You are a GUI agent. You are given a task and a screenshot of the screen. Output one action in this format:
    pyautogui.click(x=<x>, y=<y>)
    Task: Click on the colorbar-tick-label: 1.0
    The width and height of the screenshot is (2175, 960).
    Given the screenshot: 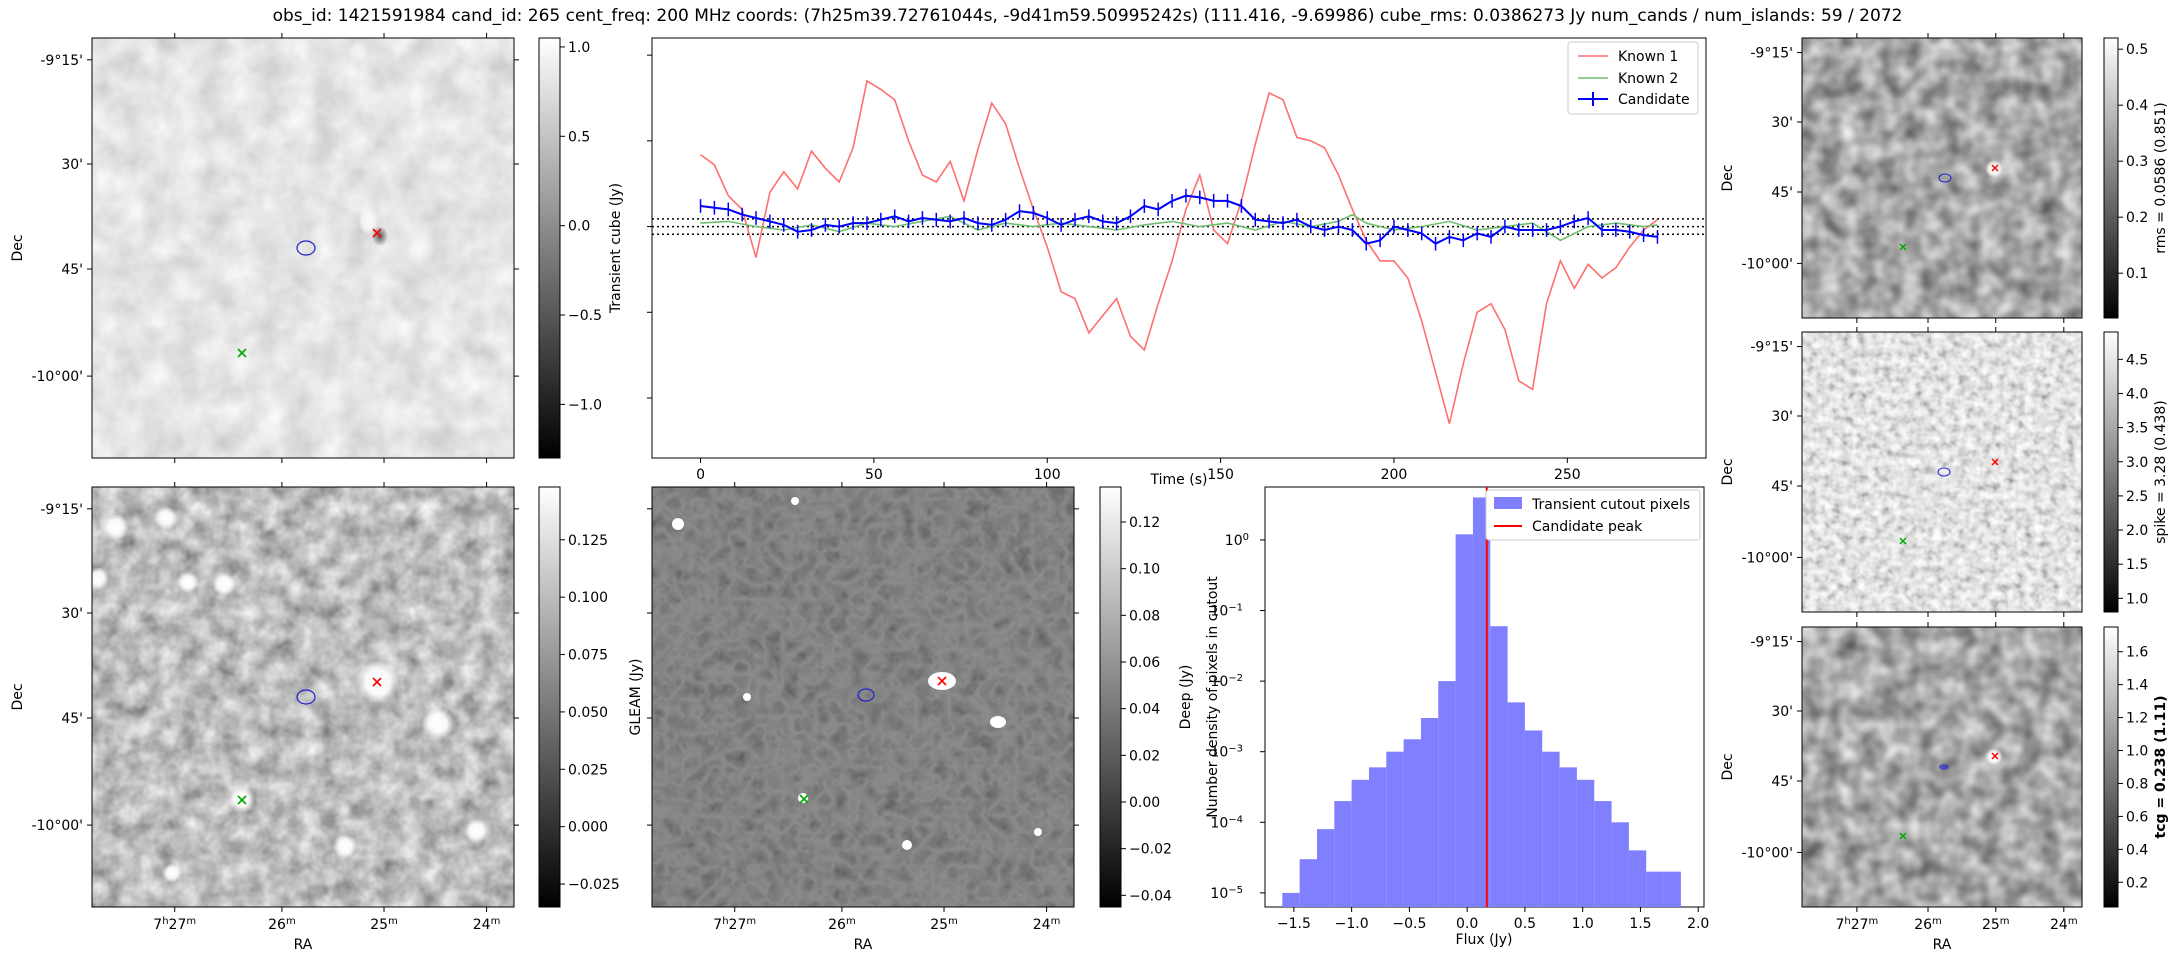 What is the action you would take?
    pyautogui.click(x=2137, y=599)
    